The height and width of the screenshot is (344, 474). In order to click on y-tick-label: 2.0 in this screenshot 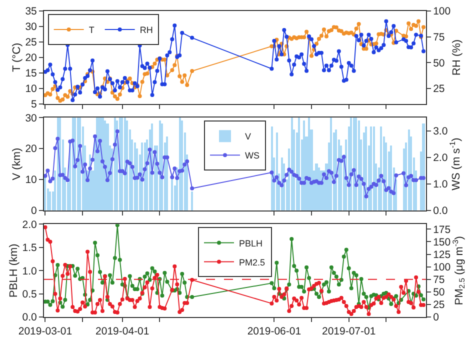, I will do `click(30, 224)`.